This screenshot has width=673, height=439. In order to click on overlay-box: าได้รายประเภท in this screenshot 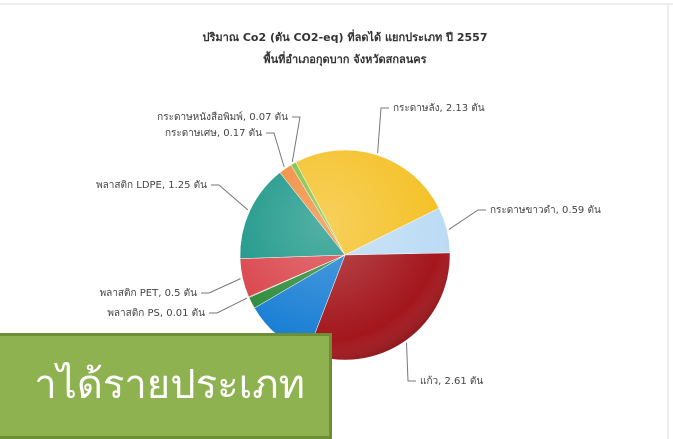, I will do `click(166, 386)`.